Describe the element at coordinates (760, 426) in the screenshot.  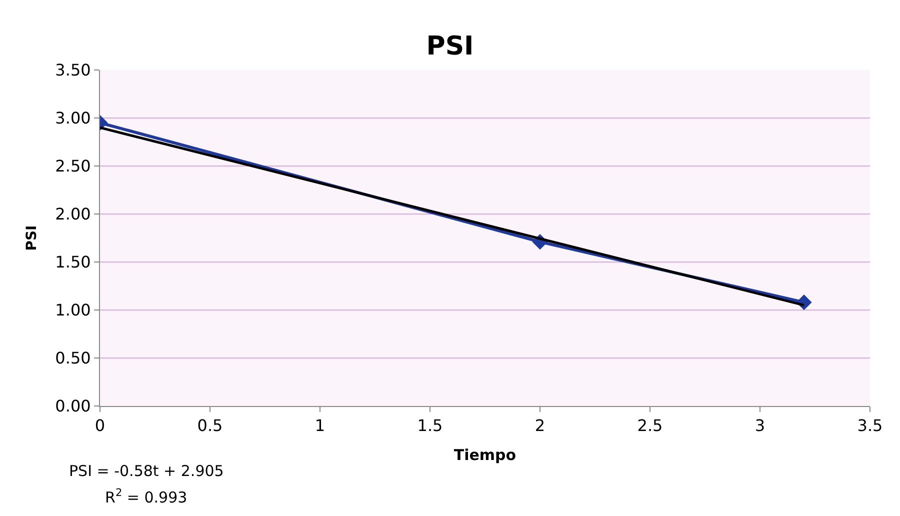
I see `x-tick-label: 3` at that location.